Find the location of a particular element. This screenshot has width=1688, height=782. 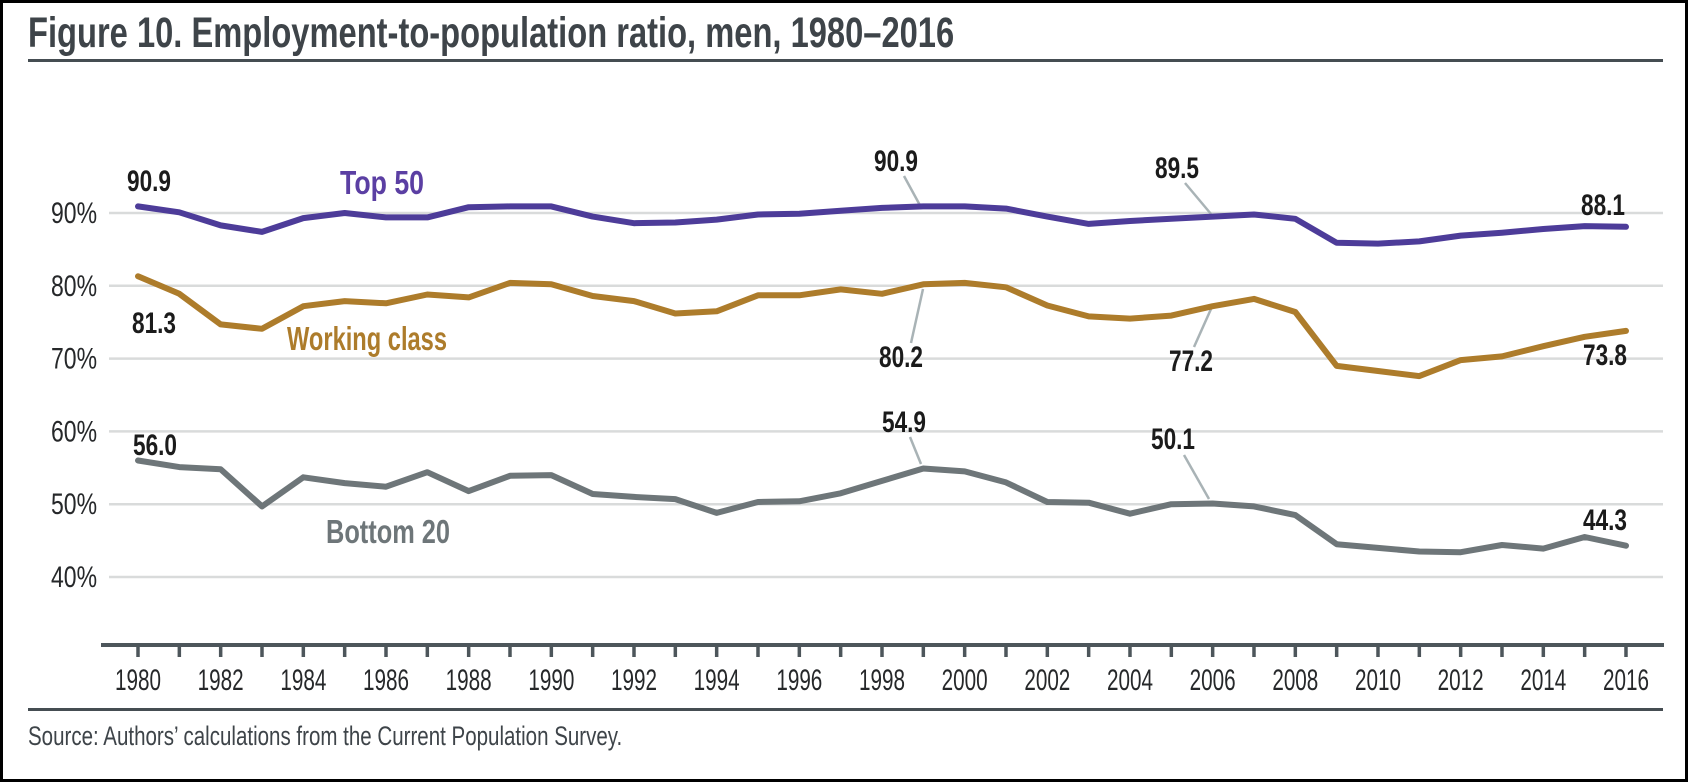

title-rule is located at coordinates (845, 60).